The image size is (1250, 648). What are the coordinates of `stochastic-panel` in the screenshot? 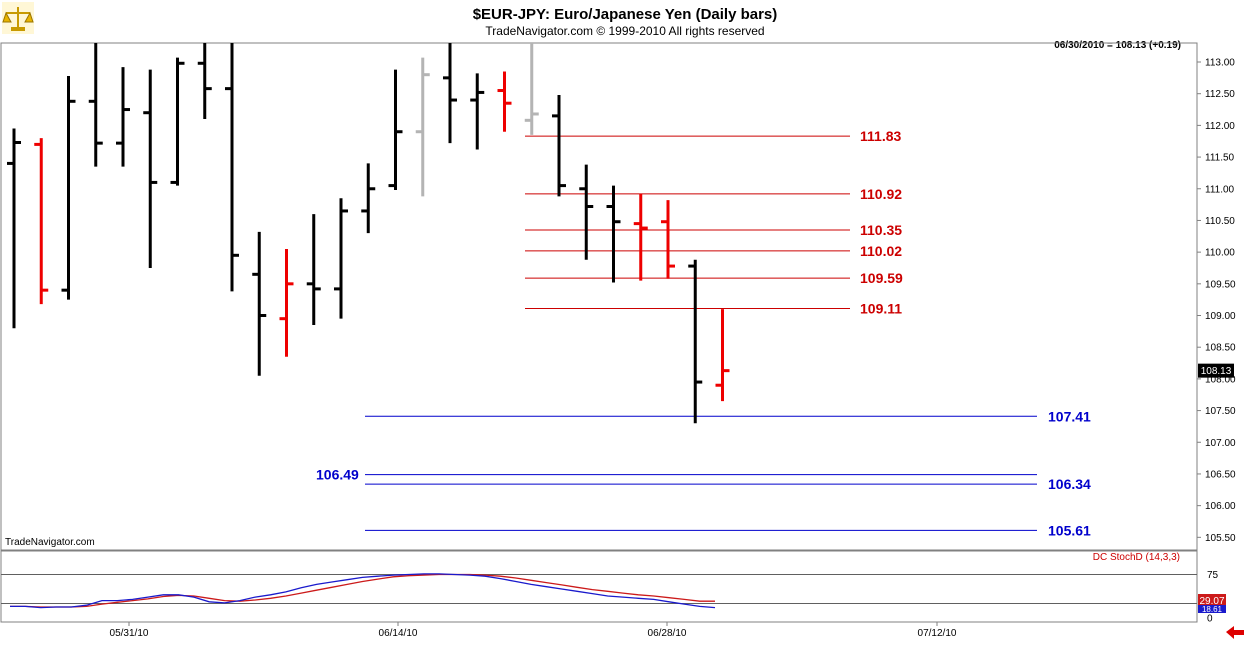 It's located at (599, 586).